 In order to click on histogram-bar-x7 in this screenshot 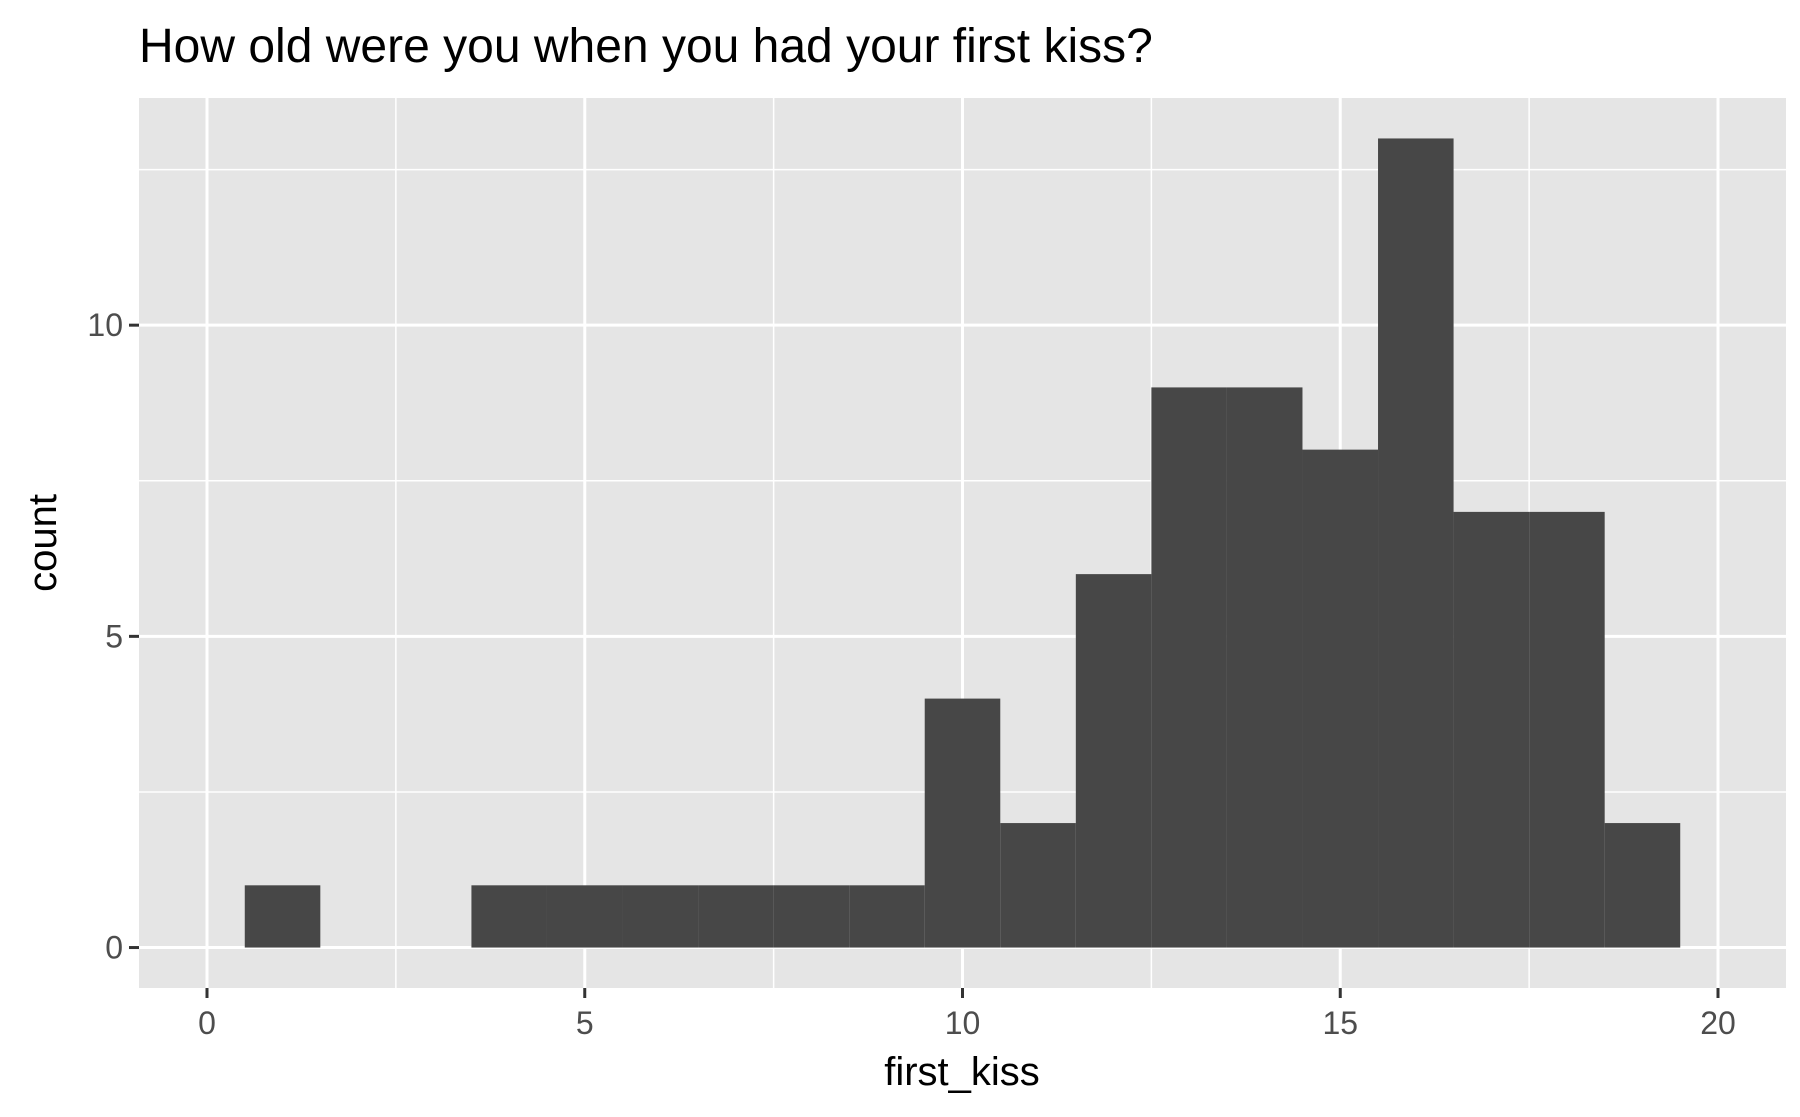, I will do `click(736, 916)`.